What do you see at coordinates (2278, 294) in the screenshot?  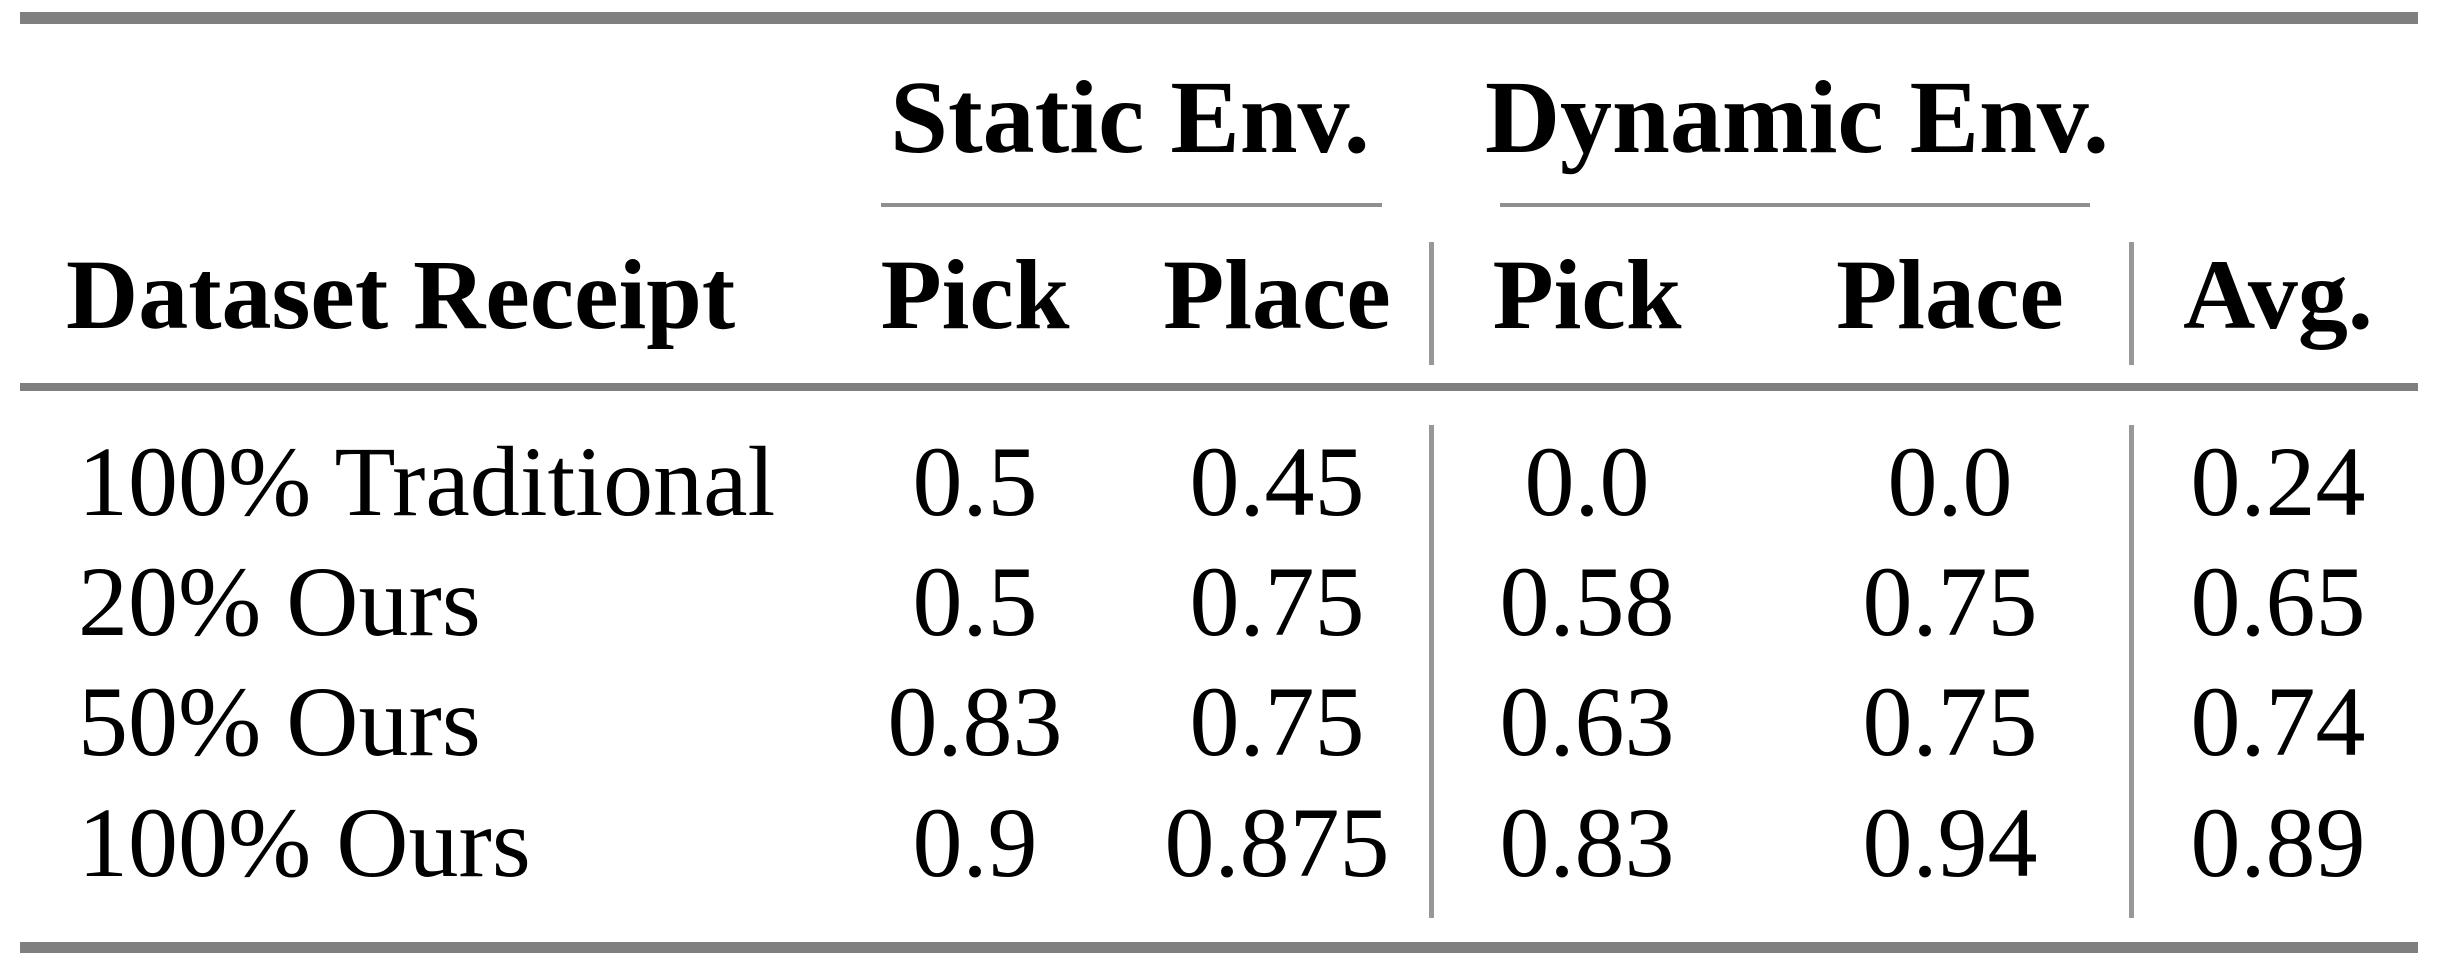 I see `column-header-avg: Avg.` at bounding box center [2278, 294].